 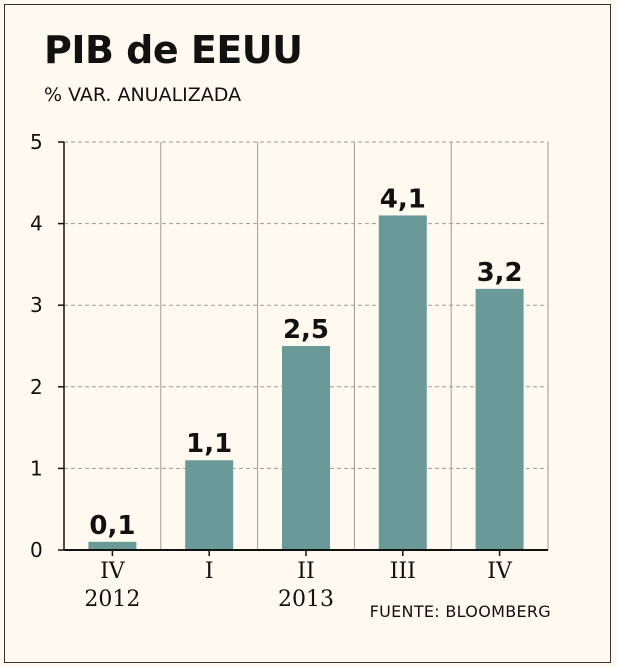 What do you see at coordinates (306, 599) in the screenshot?
I see `x-year-label: 2013` at bounding box center [306, 599].